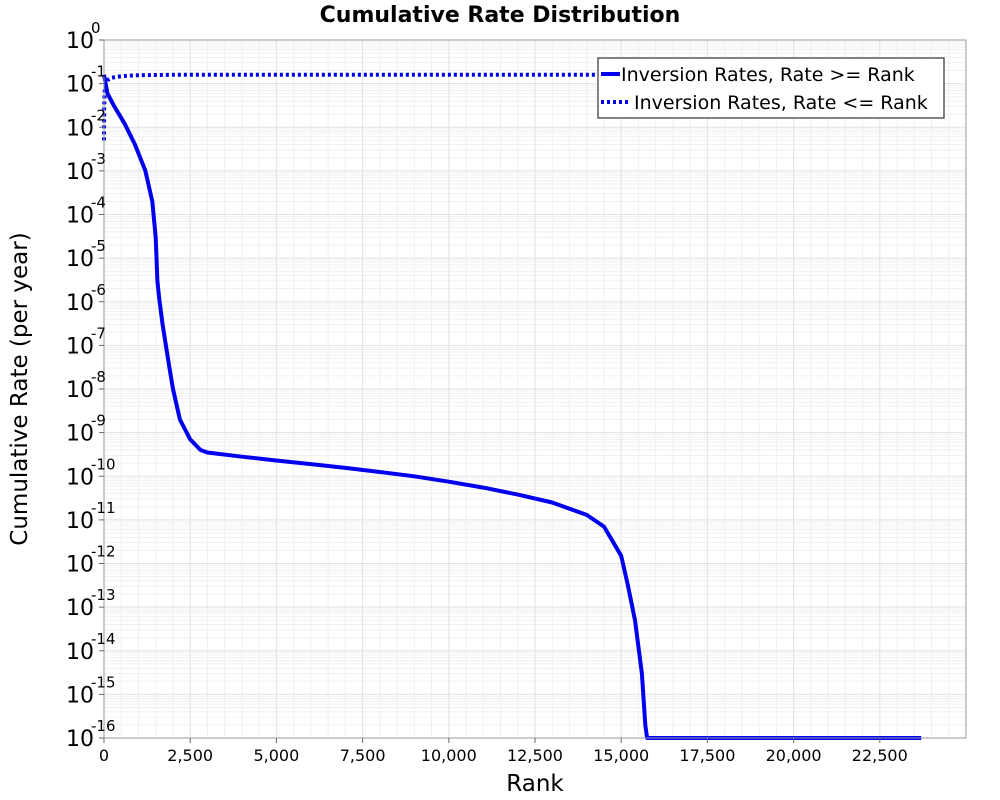  What do you see at coordinates (98, 421) in the screenshot?
I see `y-tick-exponent: -9` at bounding box center [98, 421].